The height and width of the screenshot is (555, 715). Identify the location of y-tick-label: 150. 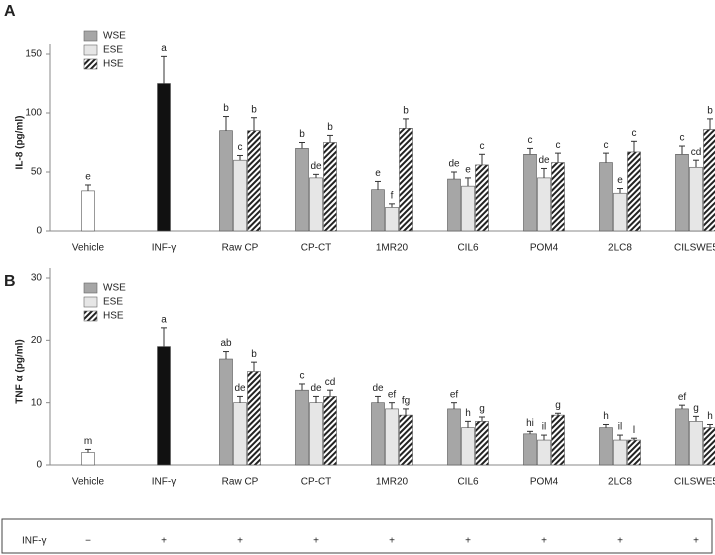
(33, 54).